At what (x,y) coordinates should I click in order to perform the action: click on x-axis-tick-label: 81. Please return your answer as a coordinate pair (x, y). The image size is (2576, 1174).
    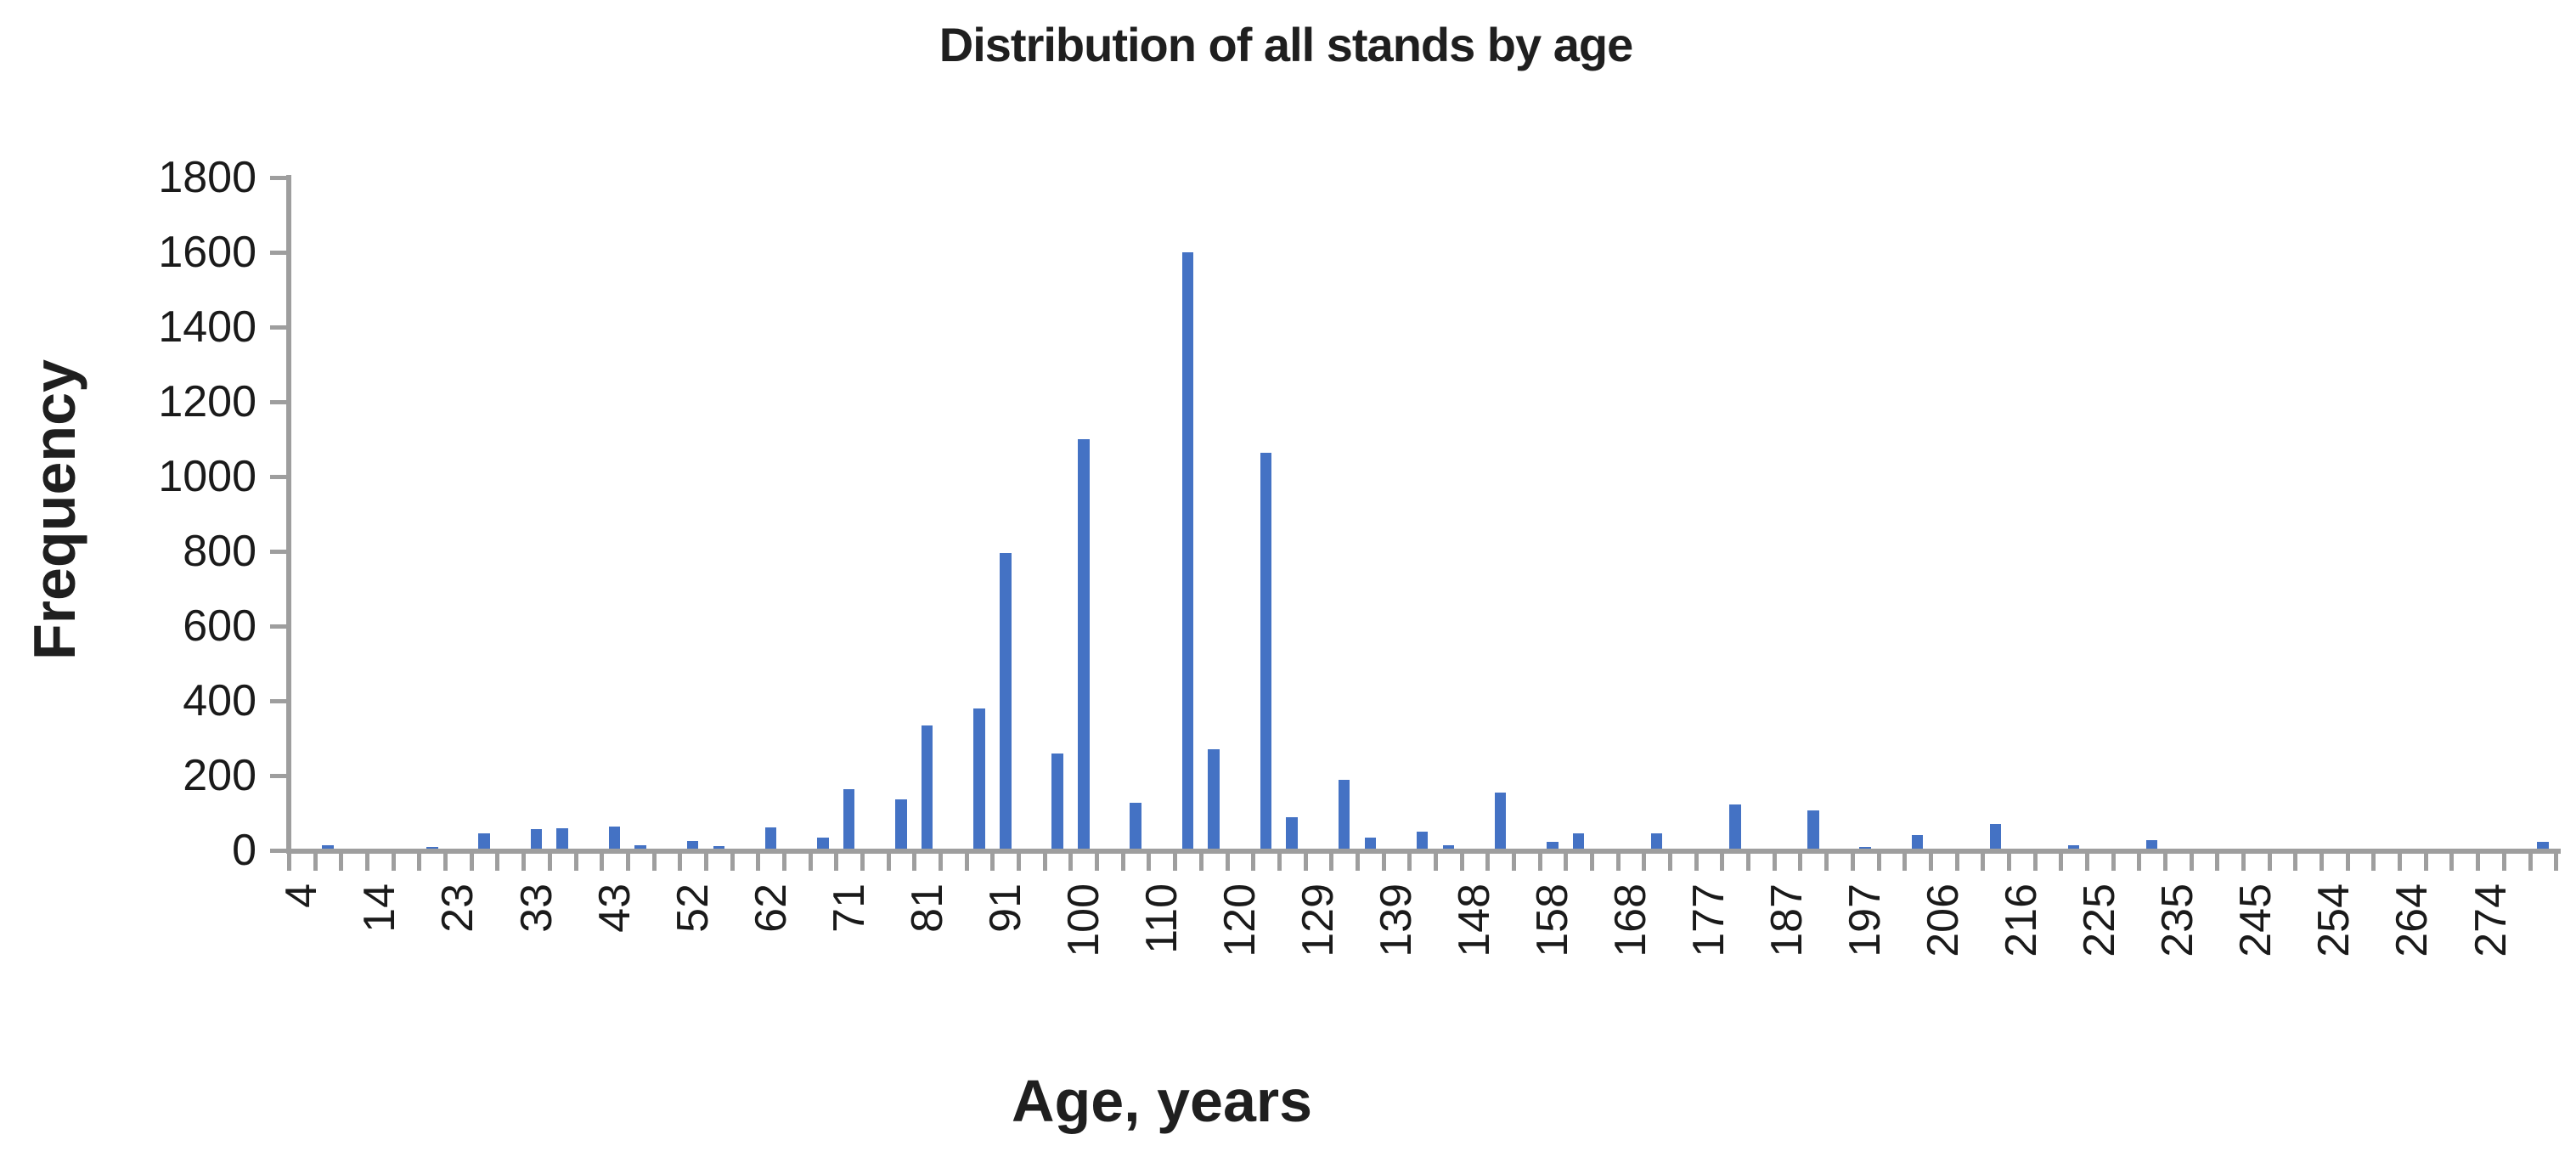
    Looking at the image, I should click on (927, 908).